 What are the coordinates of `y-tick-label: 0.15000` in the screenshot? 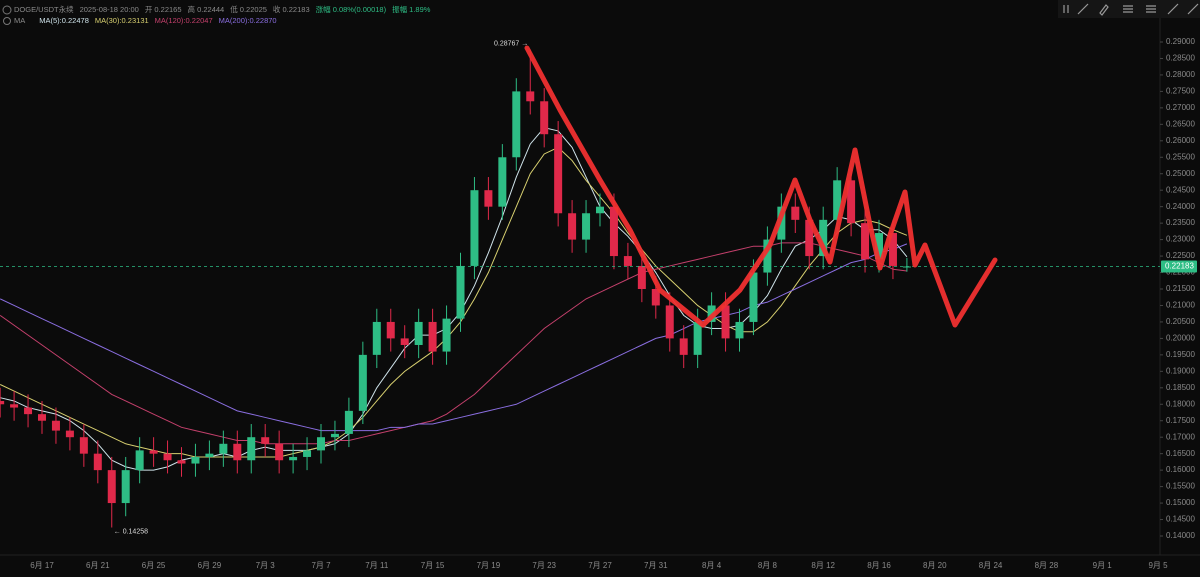 It's located at (1180, 502).